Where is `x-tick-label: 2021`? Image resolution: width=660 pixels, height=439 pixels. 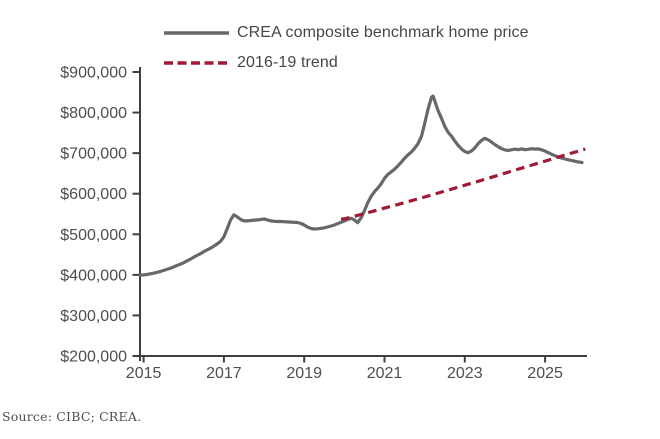
x-tick-label: 2021 is located at coordinates (385, 373).